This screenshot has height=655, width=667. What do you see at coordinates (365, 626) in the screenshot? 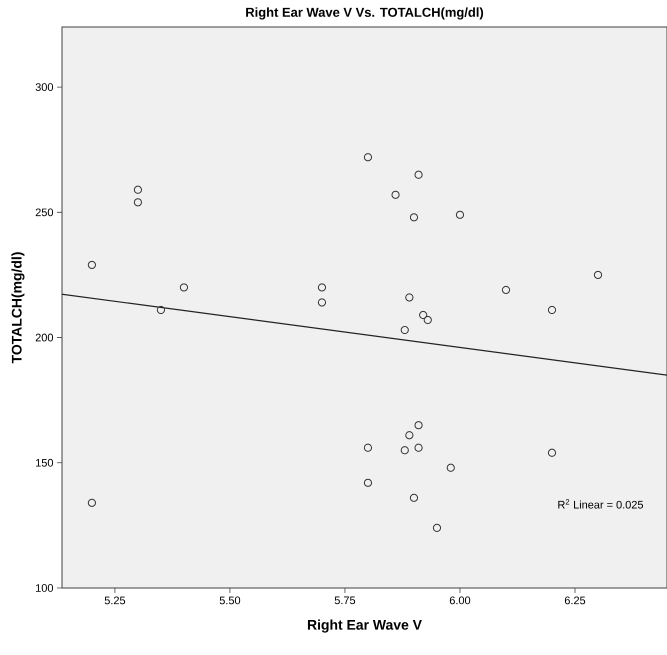
I see `x-axis-title: Right Ear Wave V` at bounding box center [365, 626].